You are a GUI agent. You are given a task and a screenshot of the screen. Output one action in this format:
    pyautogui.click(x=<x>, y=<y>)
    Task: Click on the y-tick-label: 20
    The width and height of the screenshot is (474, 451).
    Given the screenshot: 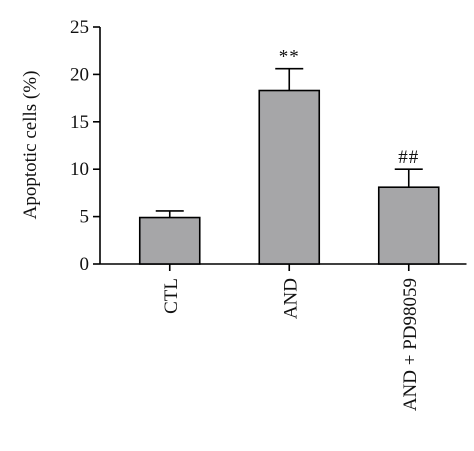 What is the action you would take?
    pyautogui.click(x=79, y=74)
    